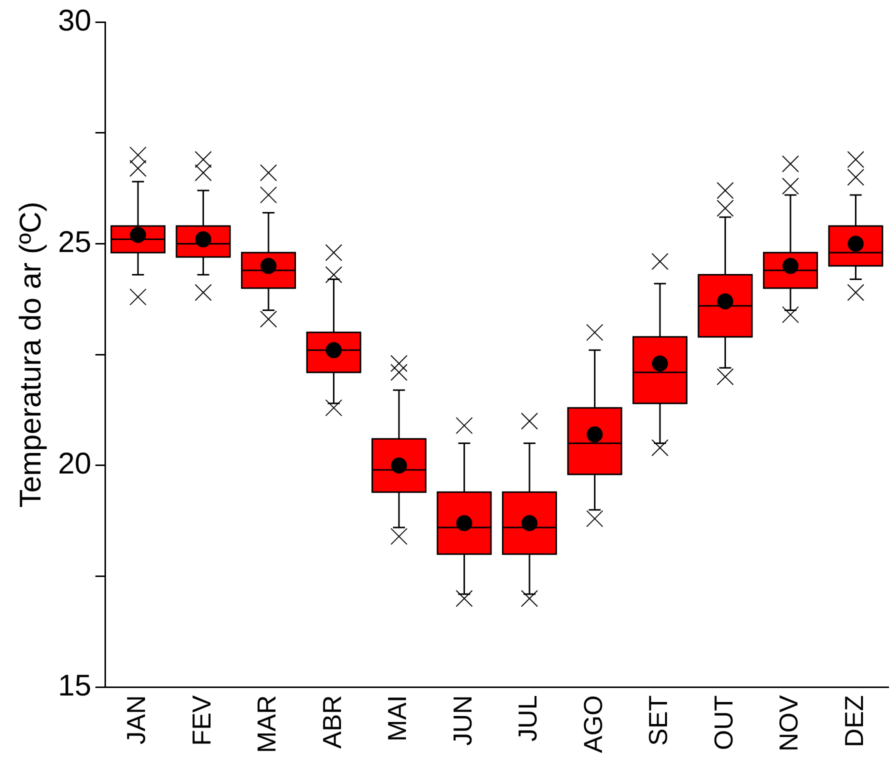  I want to click on x-tick-label: SET, so click(658, 720).